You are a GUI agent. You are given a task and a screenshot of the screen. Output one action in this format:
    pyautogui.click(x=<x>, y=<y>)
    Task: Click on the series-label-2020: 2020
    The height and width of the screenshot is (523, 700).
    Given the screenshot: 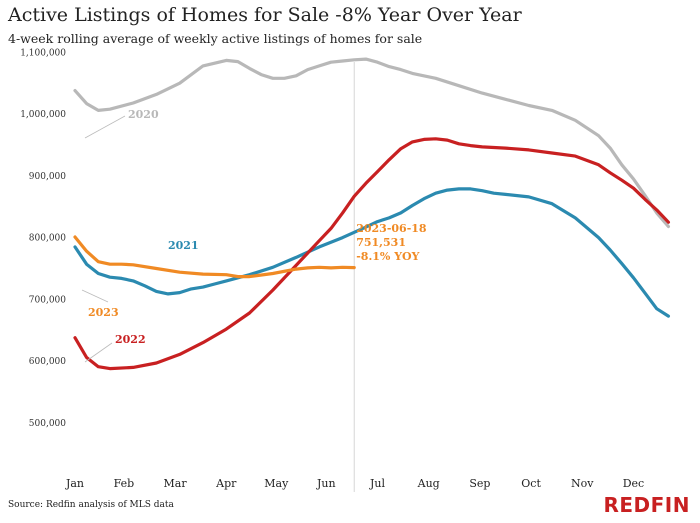 What is the action you would take?
    pyautogui.click(x=143, y=114)
    